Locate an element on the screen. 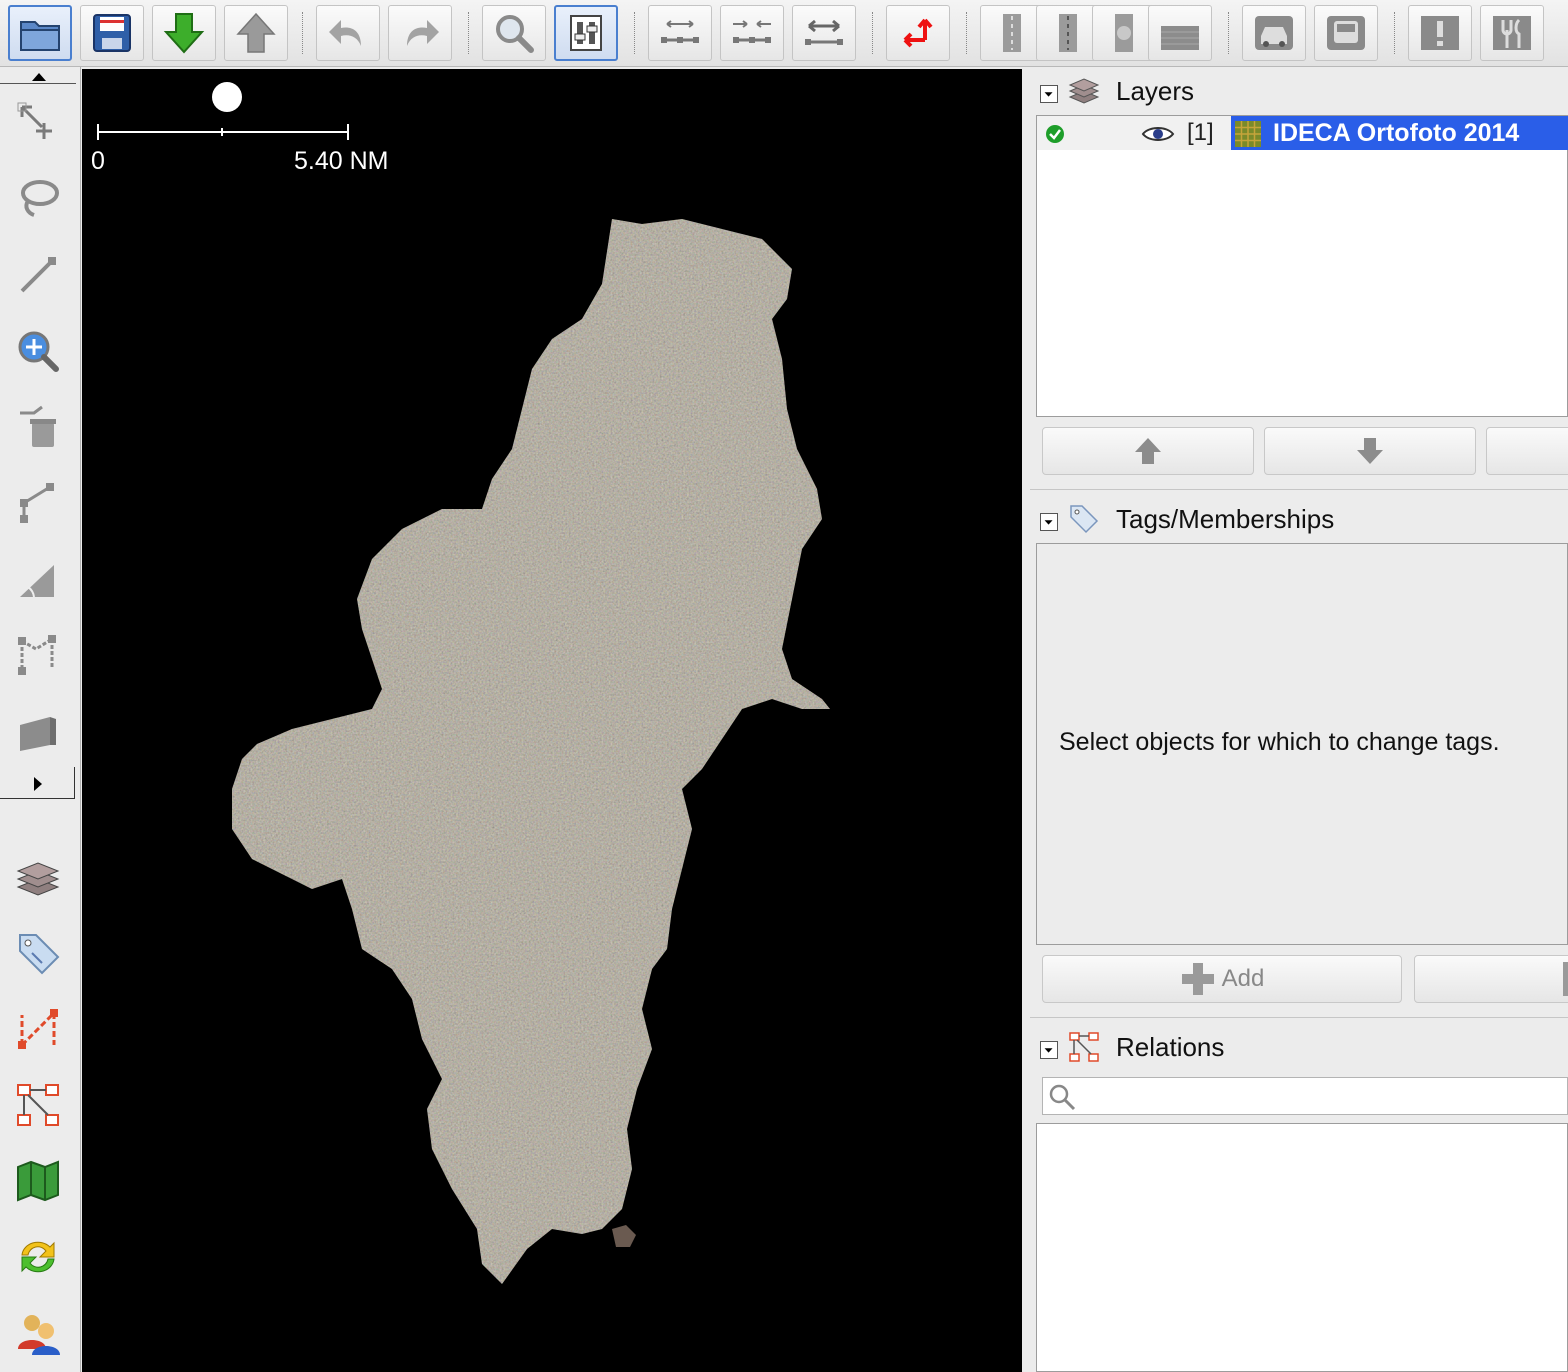  improve-way-button is located at coordinates (38, 503).